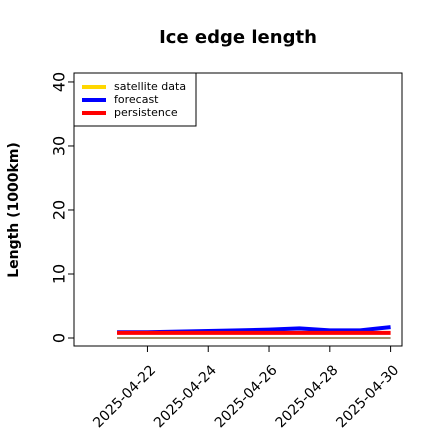  I want to click on y-tick-label: 30, so click(59, 146).